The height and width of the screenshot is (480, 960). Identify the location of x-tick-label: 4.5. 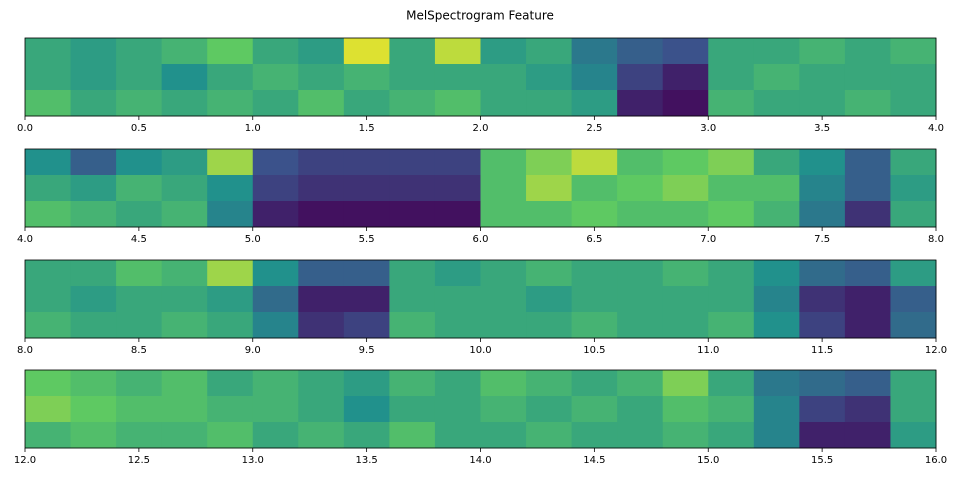
(139, 239).